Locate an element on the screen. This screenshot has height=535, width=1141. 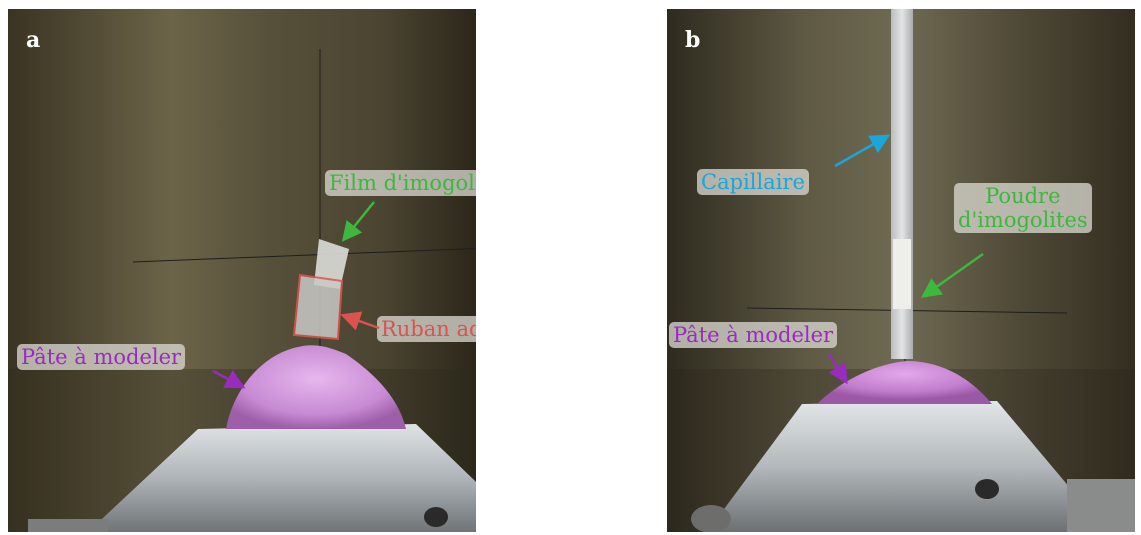
label-clay-b: Pâte à modeler is located at coordinates (753, 335).